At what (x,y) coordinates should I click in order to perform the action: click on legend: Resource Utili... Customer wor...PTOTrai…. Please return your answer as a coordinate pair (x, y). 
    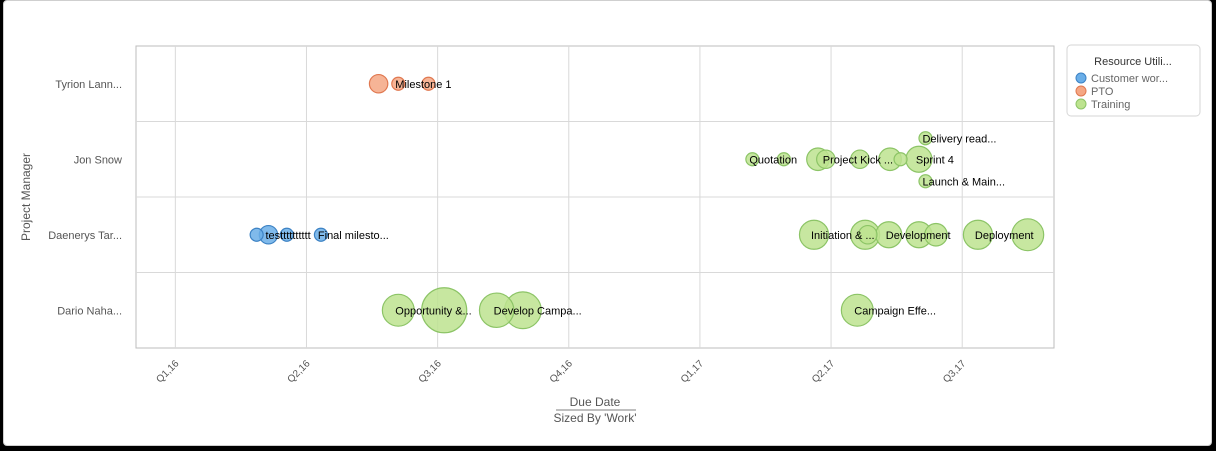
    Looking at the image, I should click on (1133, 80).